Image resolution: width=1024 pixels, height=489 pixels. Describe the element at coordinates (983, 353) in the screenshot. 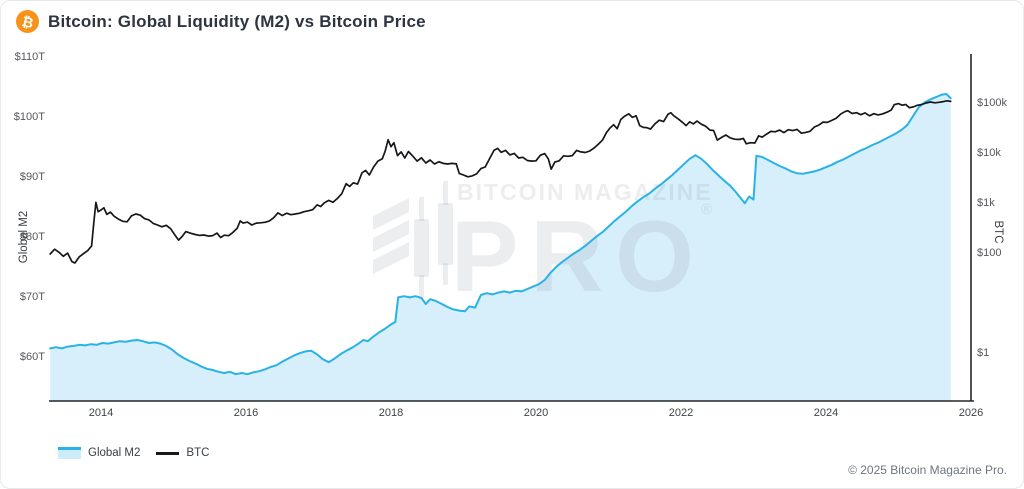

I see `axis-tick-label: $1` at that location.